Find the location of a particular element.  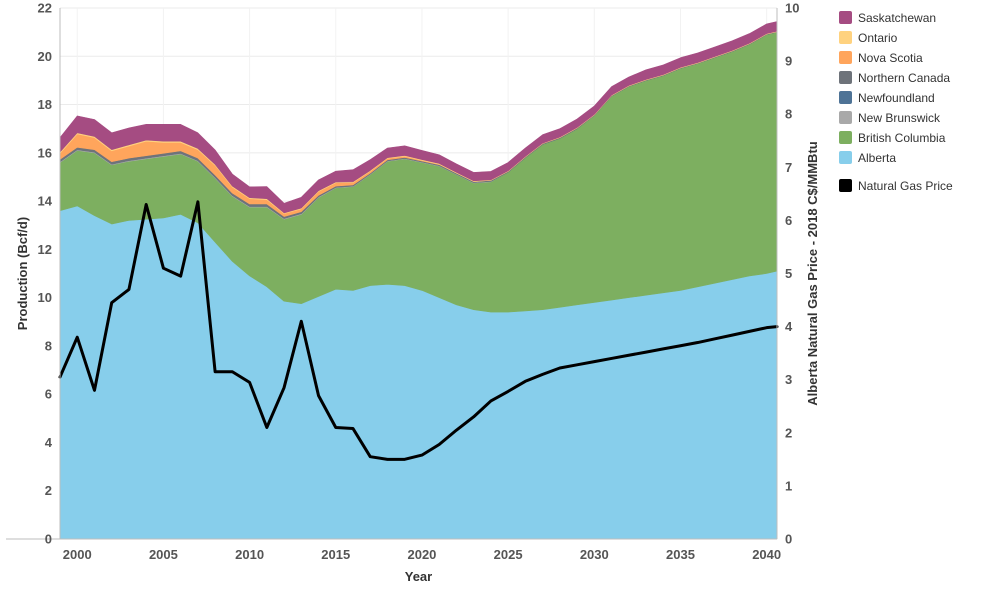

x-tick-label: 2025 is located at coordinates (508, 554).